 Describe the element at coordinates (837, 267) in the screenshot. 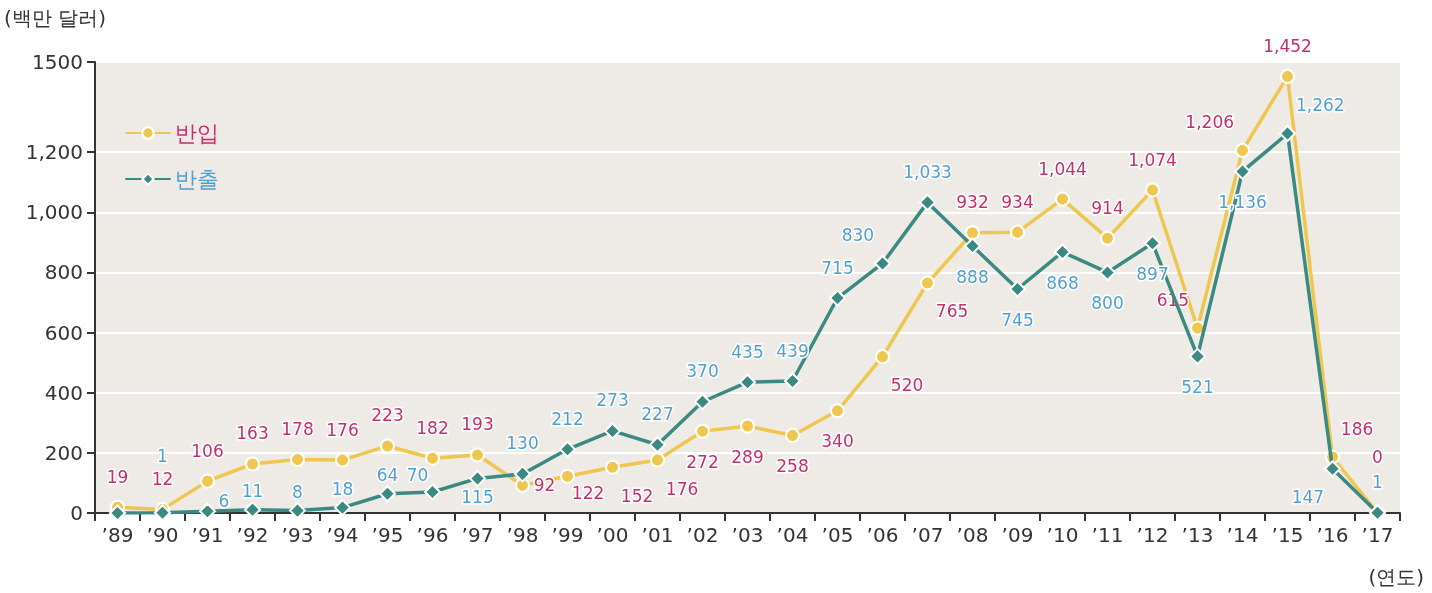

I see `data-label: 715` at that location.